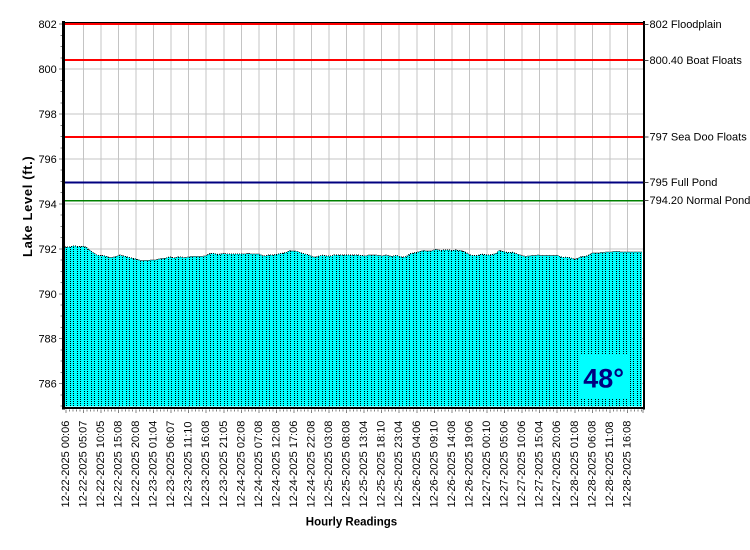  I want to click on svg-text: 12-22-2025 20:08, so click(136, 464).